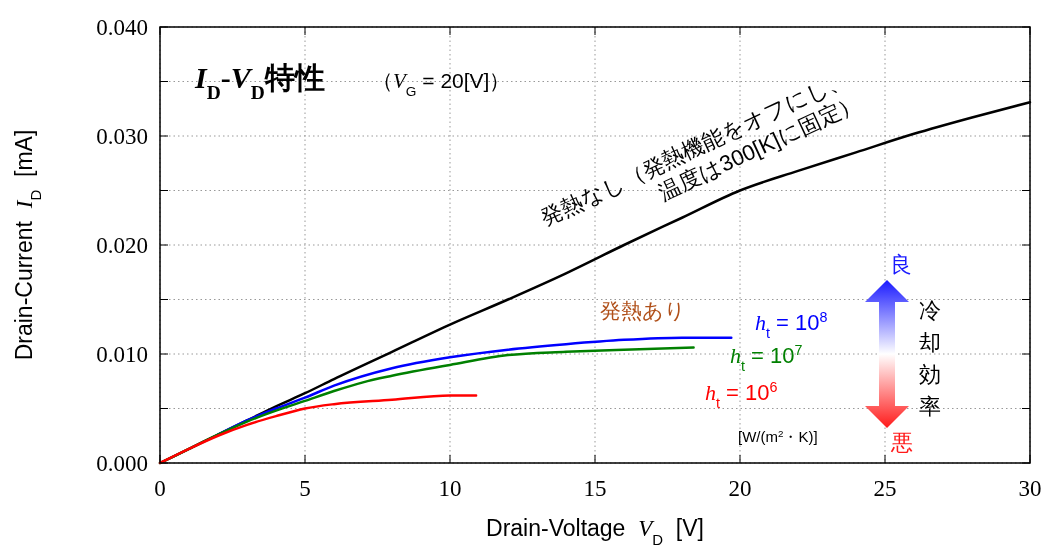 This screenshot has height=552, width=1051. Describe the element at coordinates (778, 436) in the screenshot. I see `annotation: [W/(m$^{2}$・K)]` at that location.